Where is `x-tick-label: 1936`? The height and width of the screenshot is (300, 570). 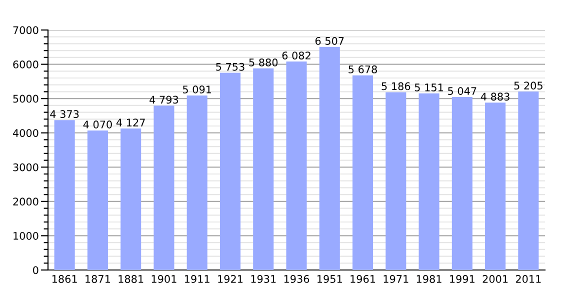
x-tick-label: 1936 is located at coordinates (297, 279).